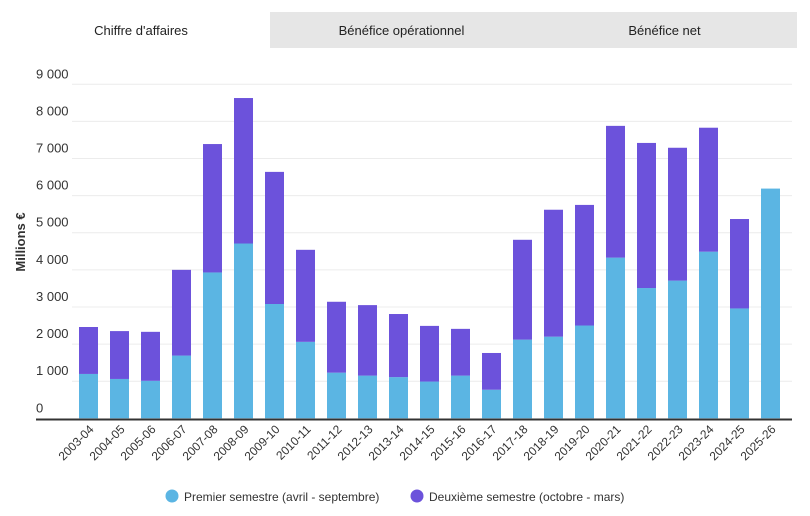  Describe the element at coordinates (52, 296) in the screenshot. I see `y-tick-label: 3 000` at that location.